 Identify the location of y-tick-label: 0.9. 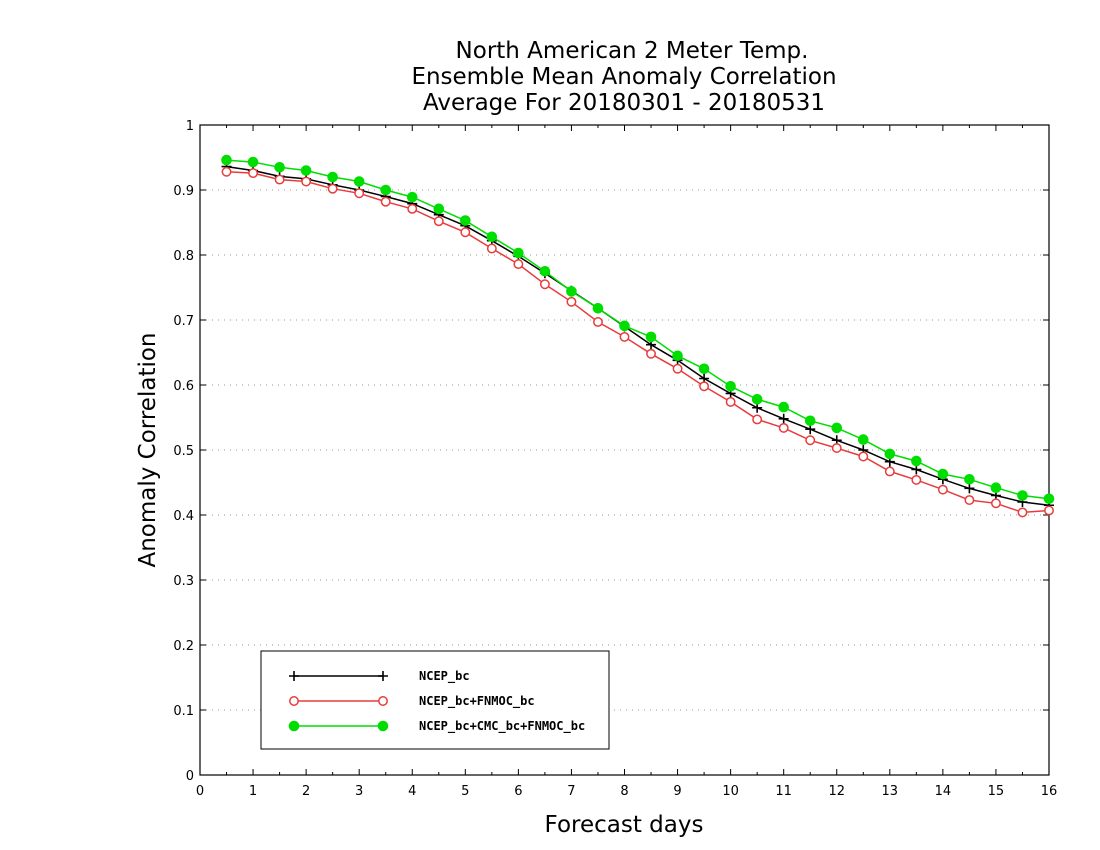
(183, 191).